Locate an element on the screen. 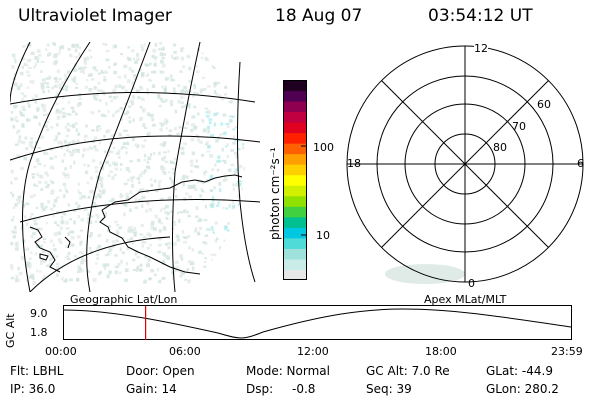  gc-alt-info: GC Alt: 7.0 Re is located at coordinates (408, 371).